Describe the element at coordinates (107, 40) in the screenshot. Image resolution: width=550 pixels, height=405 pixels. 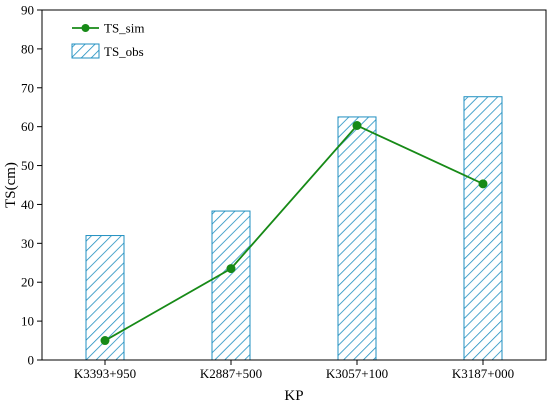
I see `legend: TS_sim TS_obs` at that location.